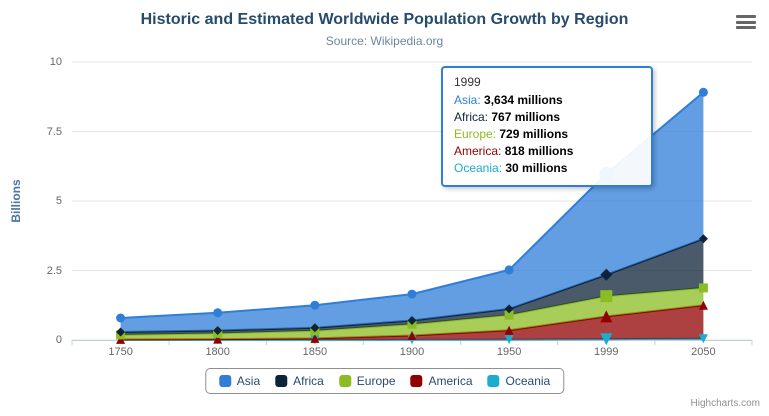 This screenshot has width=769, height=416. What do you see at coordinates (54, 131) in the screenshot?
I see `y-axis-label-7.5: 7.5` at bounding box center [54, 131].